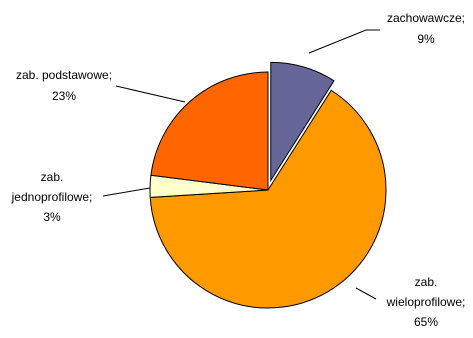 The height and width of the screenshot is (338, 473). What do you see at coordinates (302, 122) in the screenshot?
I see `pie-slice-zachowawcze` at bounding box center [302, 122].